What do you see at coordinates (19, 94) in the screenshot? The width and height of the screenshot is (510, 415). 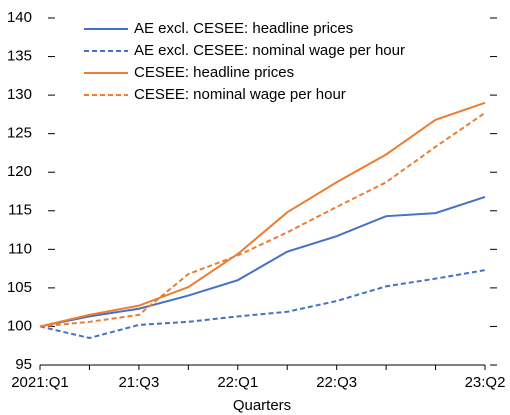 I see `y-tick-label: 130` at bounding box center [19, 94].